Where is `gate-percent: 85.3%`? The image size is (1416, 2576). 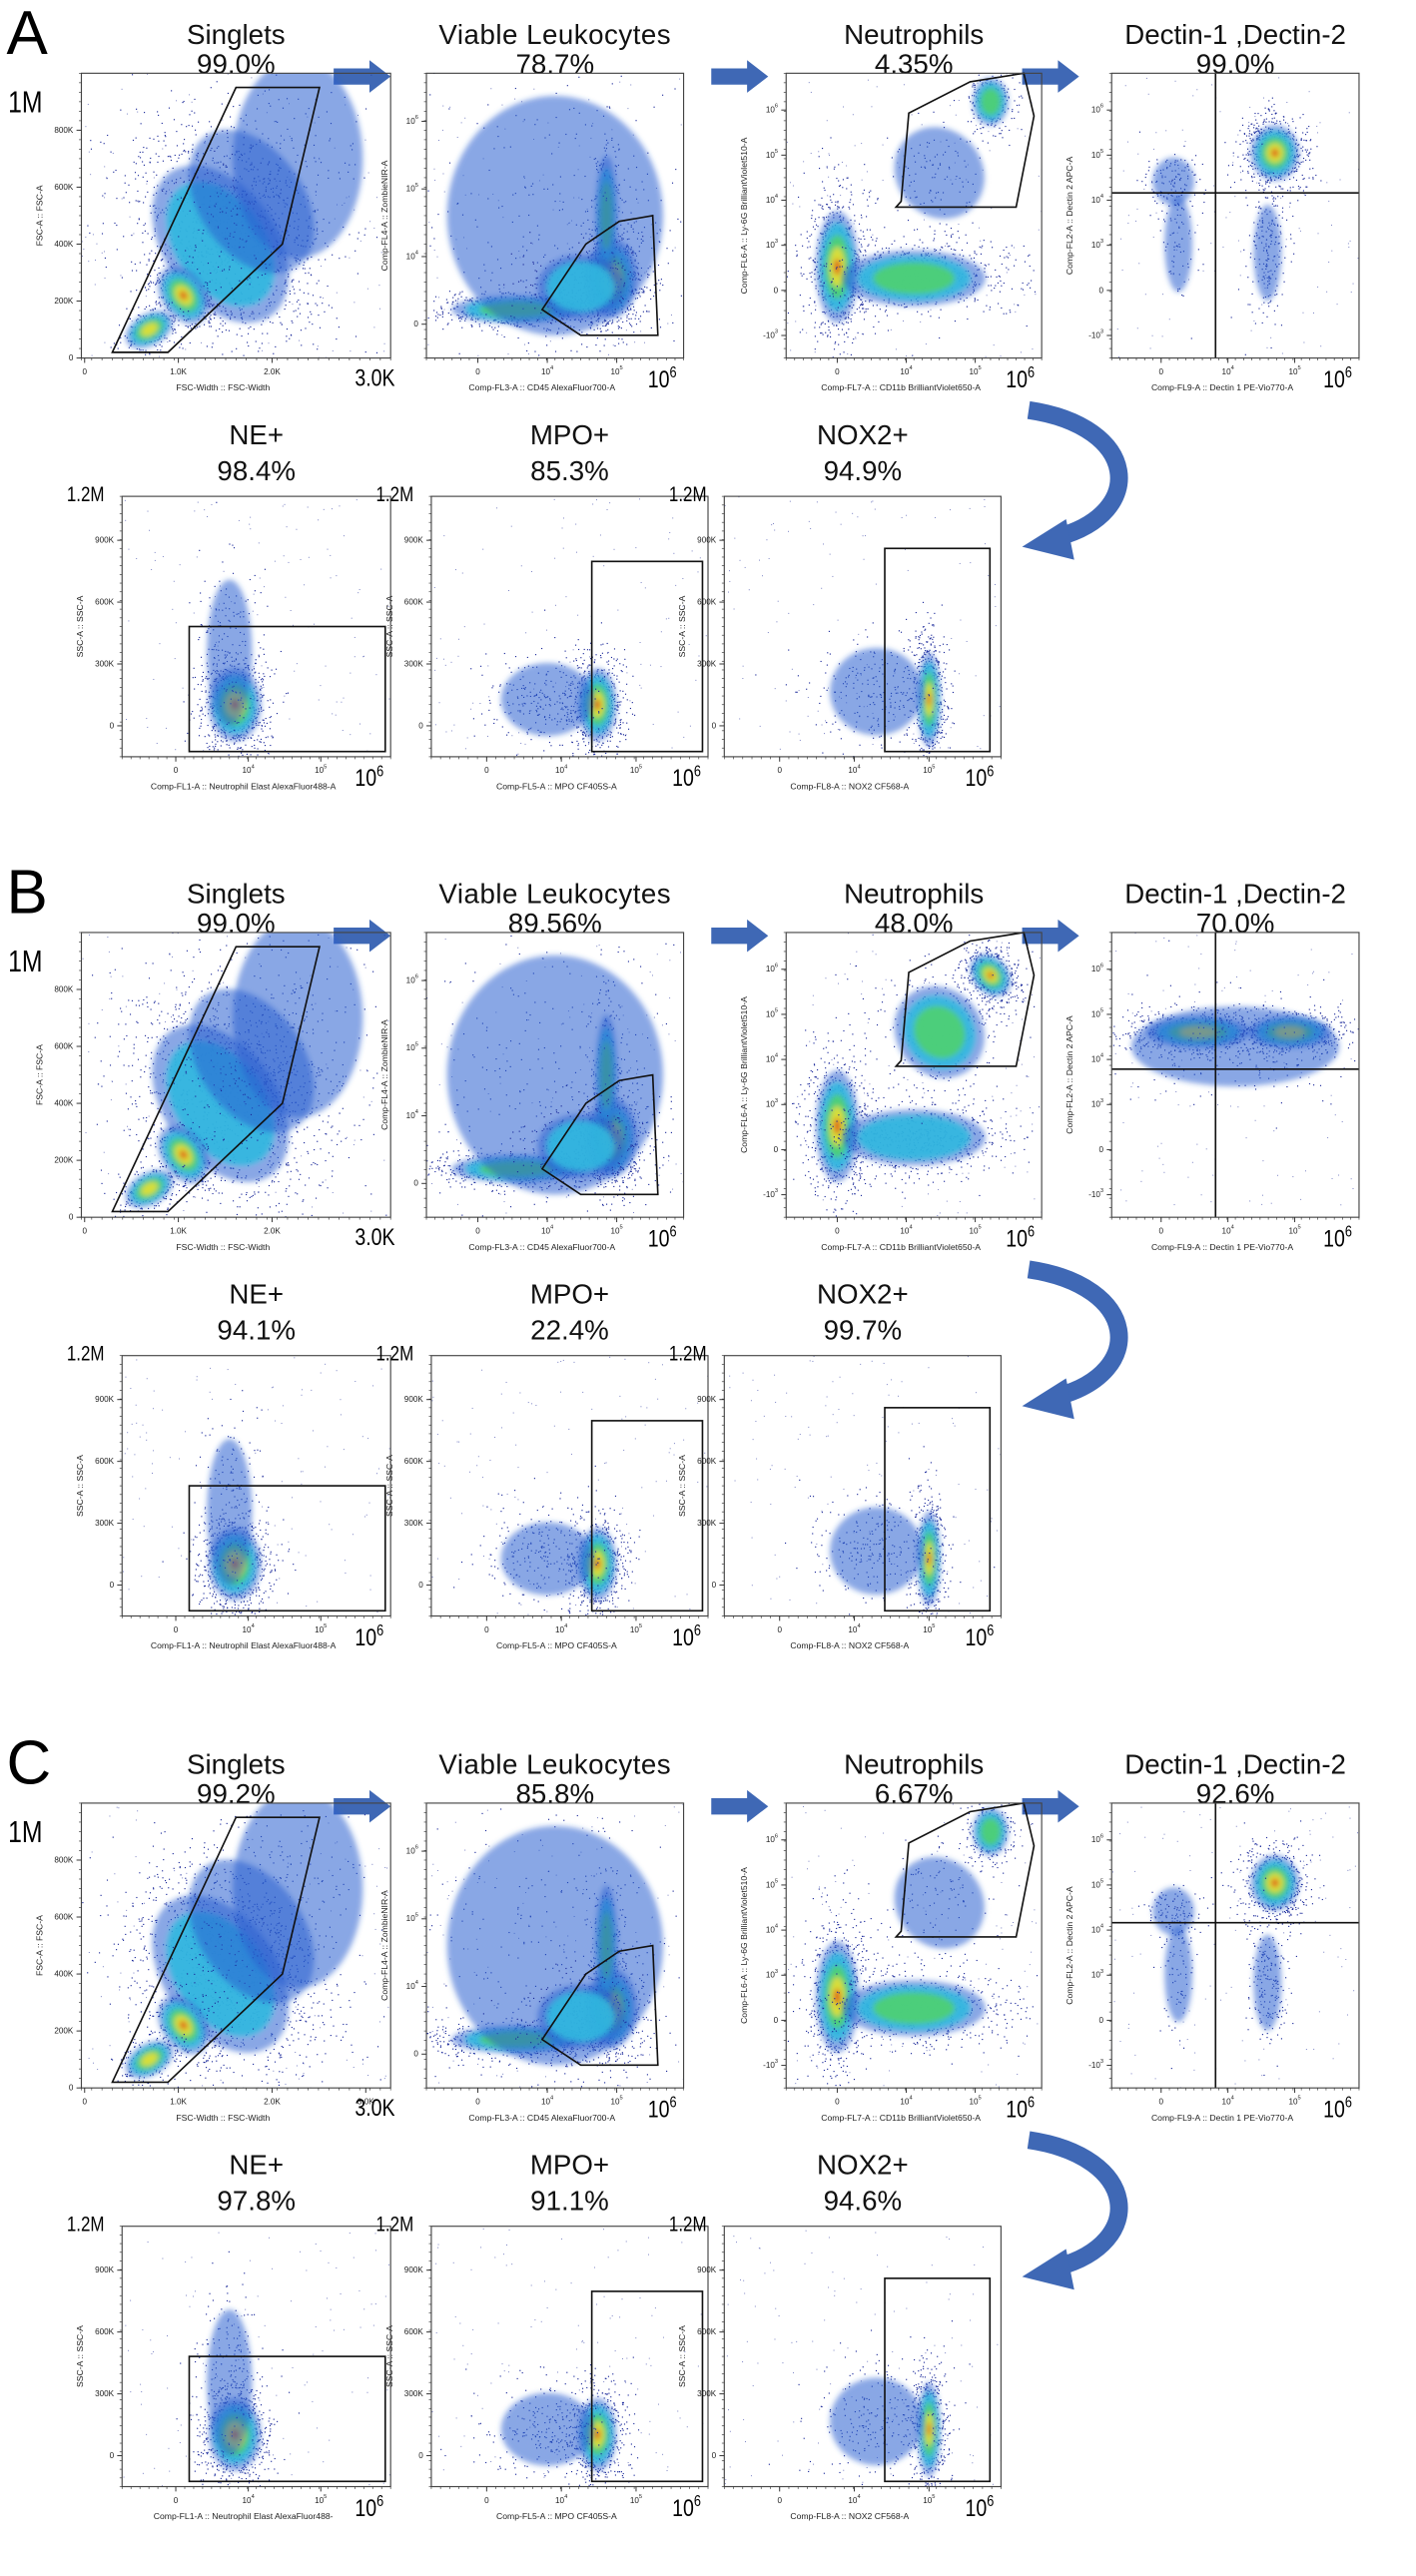 gate-percent: 85.3% is located at coordinates (569, 471).